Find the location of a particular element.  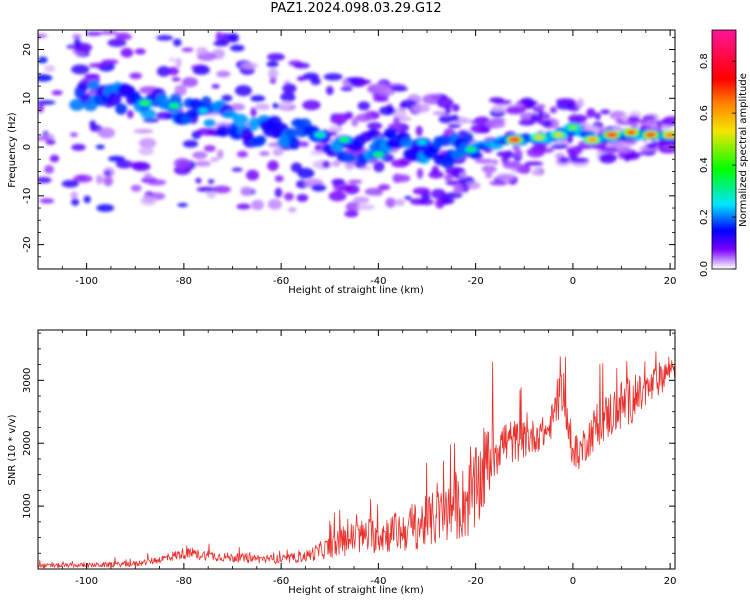

spectrogram-xlabel: Height of straight line (km) is located at coordinates (356, 290).